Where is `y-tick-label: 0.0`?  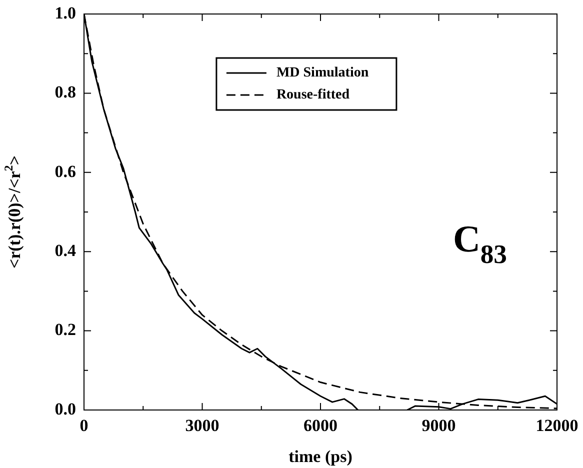
y-tick-label: 0.0 is located at coordinates (65, 408).